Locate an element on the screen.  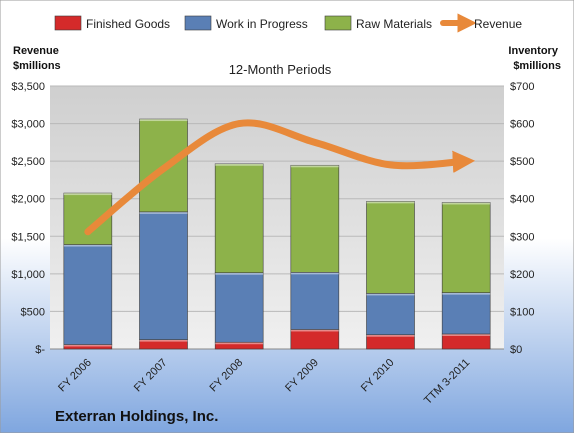
left-tick-label: $1,500 is located at coordinates (28, 237).